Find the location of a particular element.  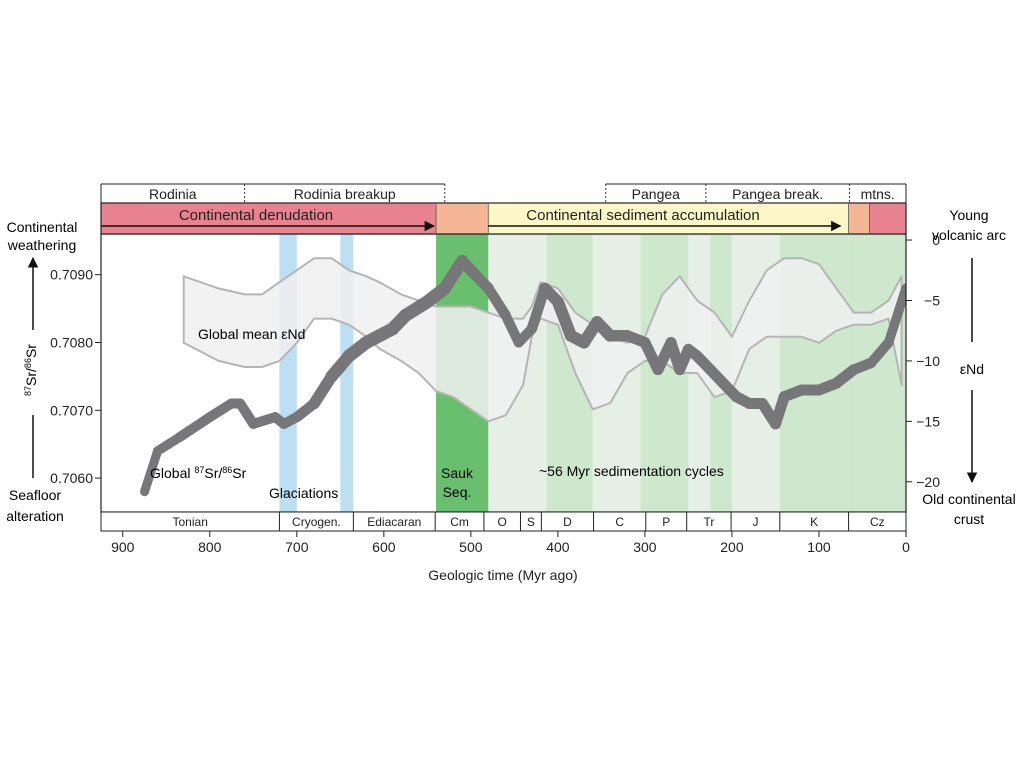

left-axis-title: 87Sr/86Sr is located at coordinates (31, 370).